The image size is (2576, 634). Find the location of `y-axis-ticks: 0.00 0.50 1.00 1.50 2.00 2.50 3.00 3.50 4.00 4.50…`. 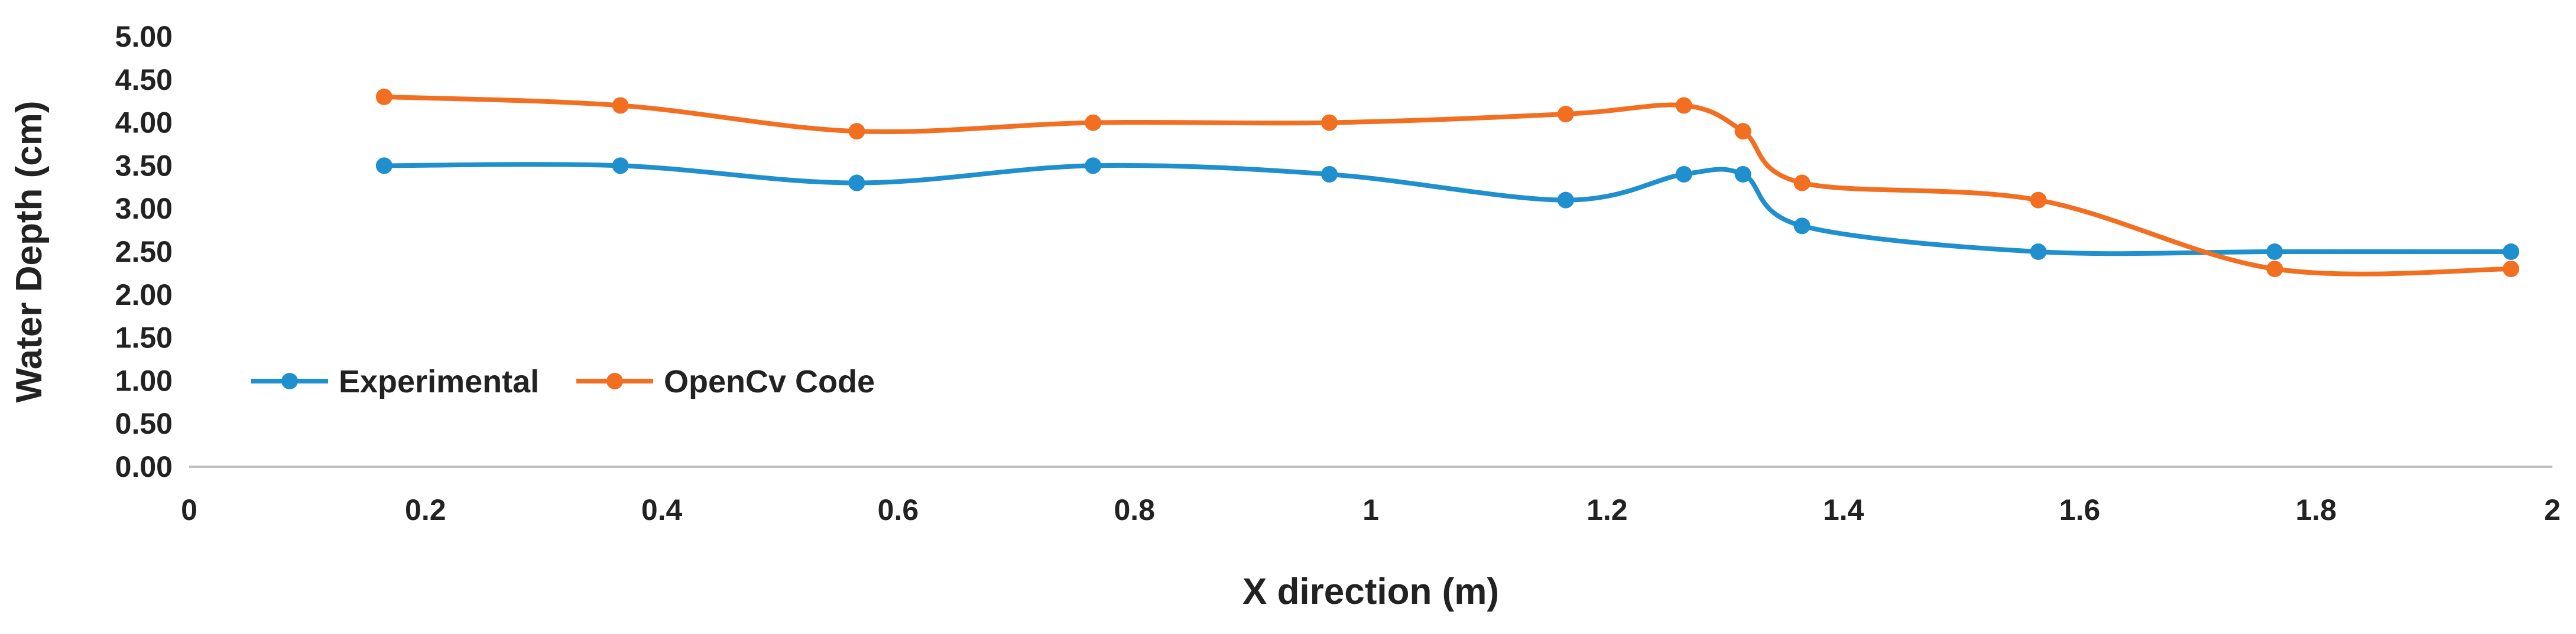

y-axis-ticks: 0.00 0.50 1.00 1.50 2.00 2.50 3.00 3.50 4.00 4.50… is located at coordinates (144, 251).